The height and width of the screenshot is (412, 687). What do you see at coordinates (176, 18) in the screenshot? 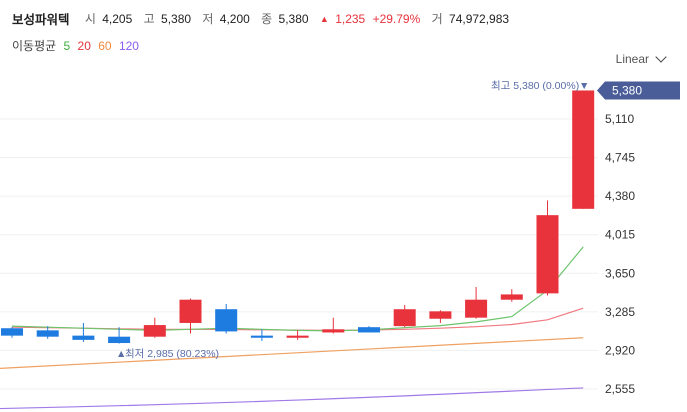
I see `high-value: 5,380` at bounding box center [176, 18].